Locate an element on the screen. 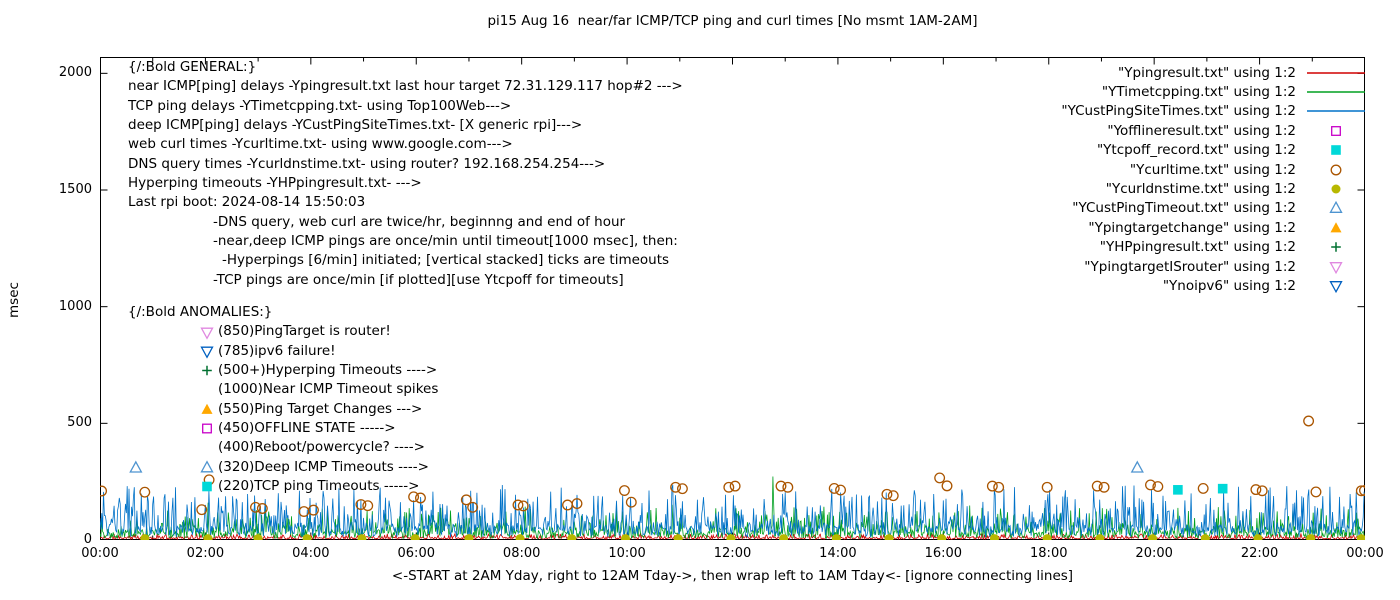  legend-item: "Ypingresult.txt" using 1:2 is located at coordinates (1214, 72).